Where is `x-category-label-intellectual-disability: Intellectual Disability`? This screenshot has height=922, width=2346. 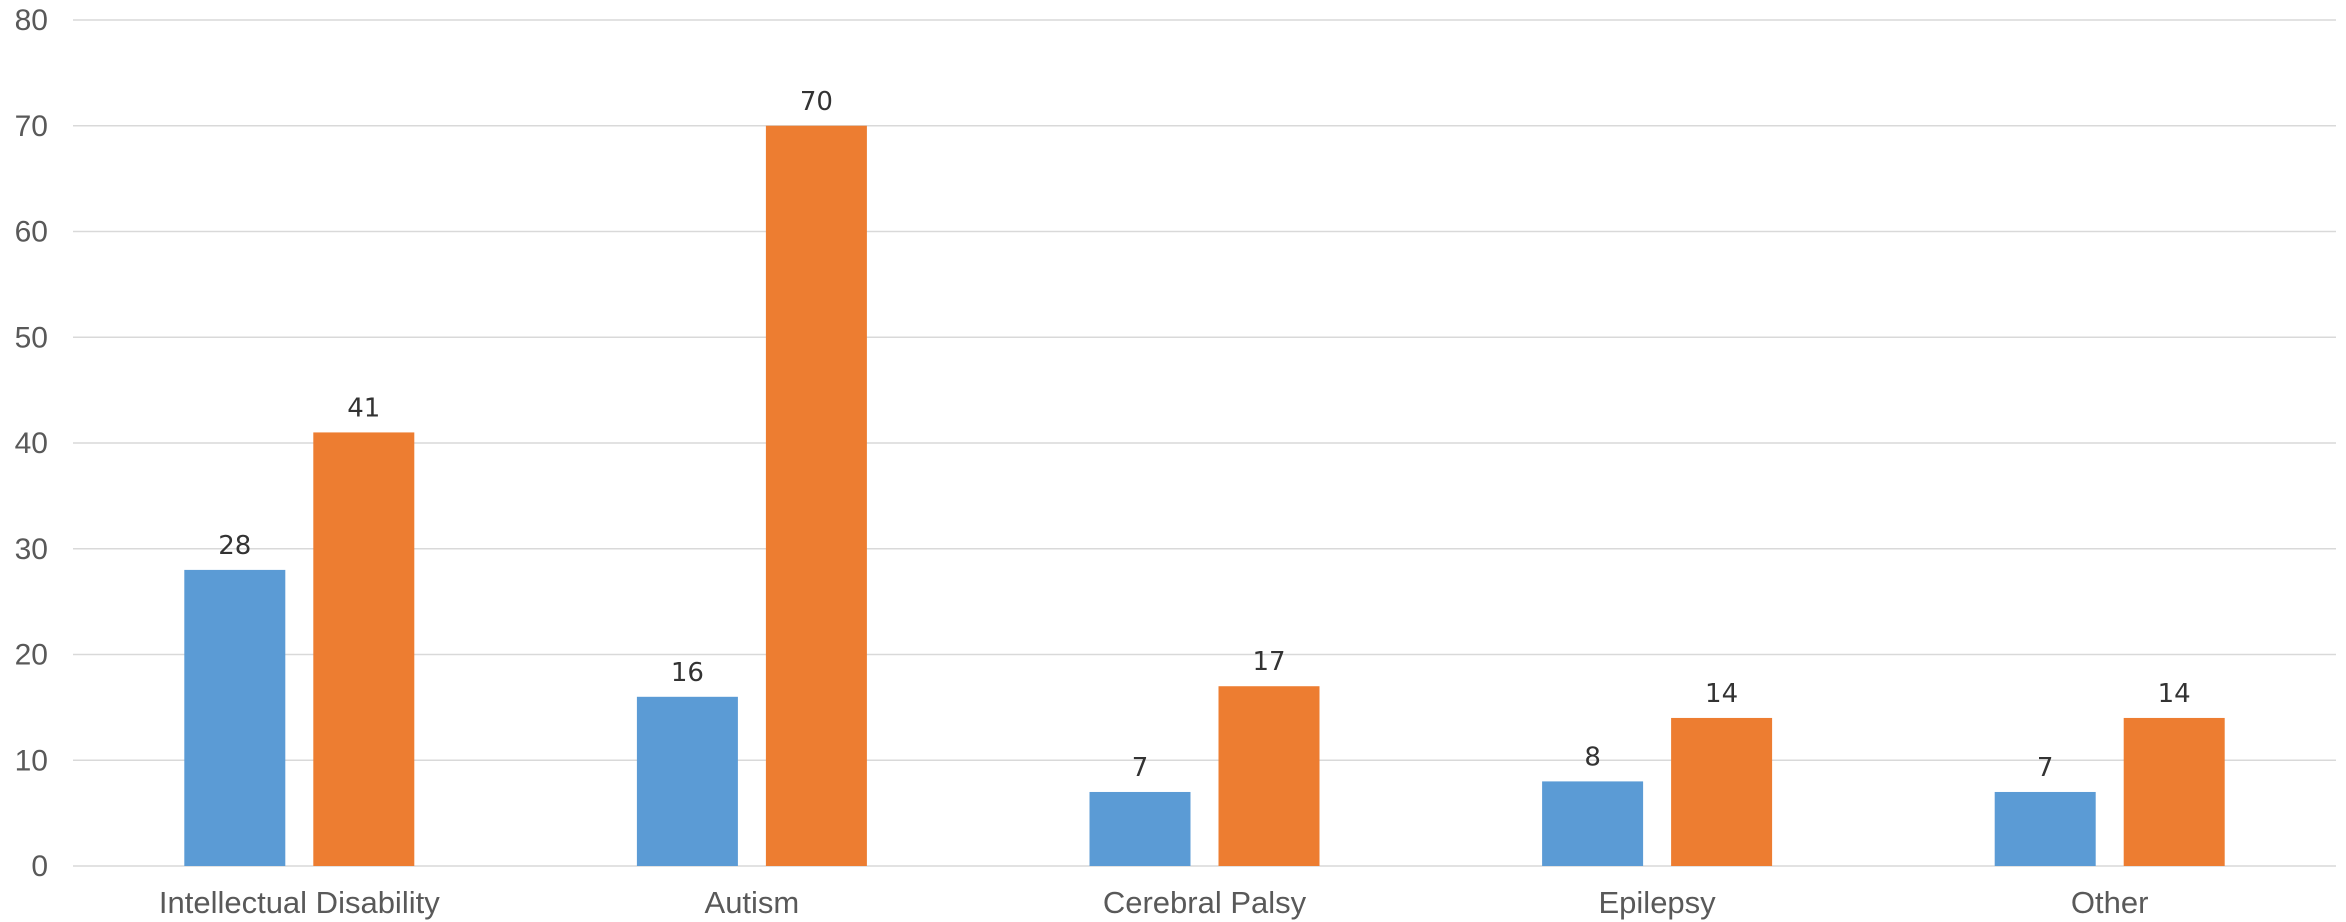
x-category-label-intellectual-disability: Intellectual Disability is located at coordinates (299, 902).